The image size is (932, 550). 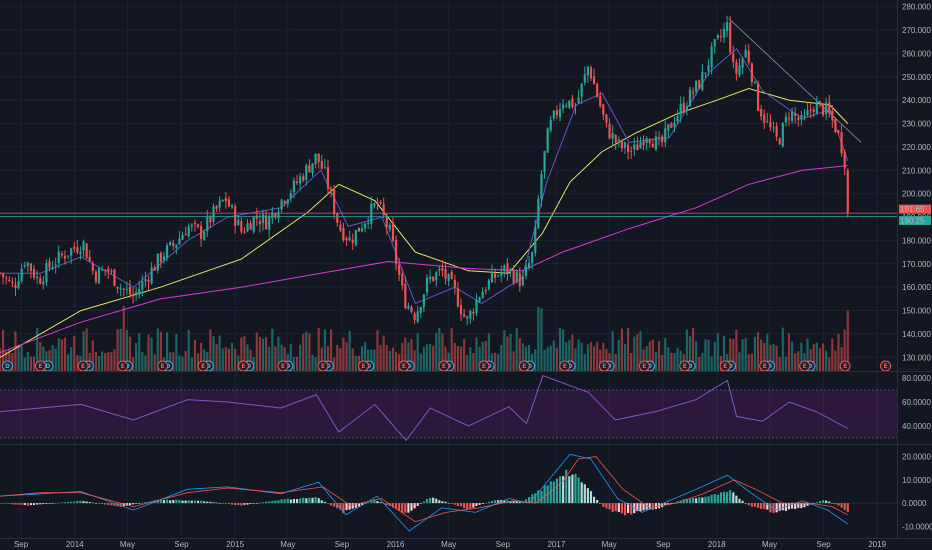 I want to click on time-axis-tick-label: May, so click(x=448, y=544).